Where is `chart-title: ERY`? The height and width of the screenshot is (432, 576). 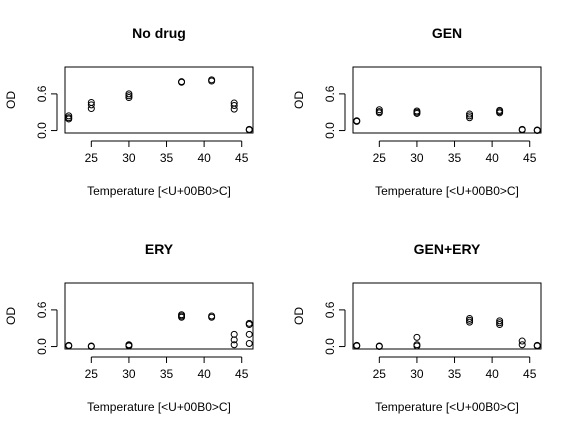
chart-title: ERY is located at coordinates (159, 249).